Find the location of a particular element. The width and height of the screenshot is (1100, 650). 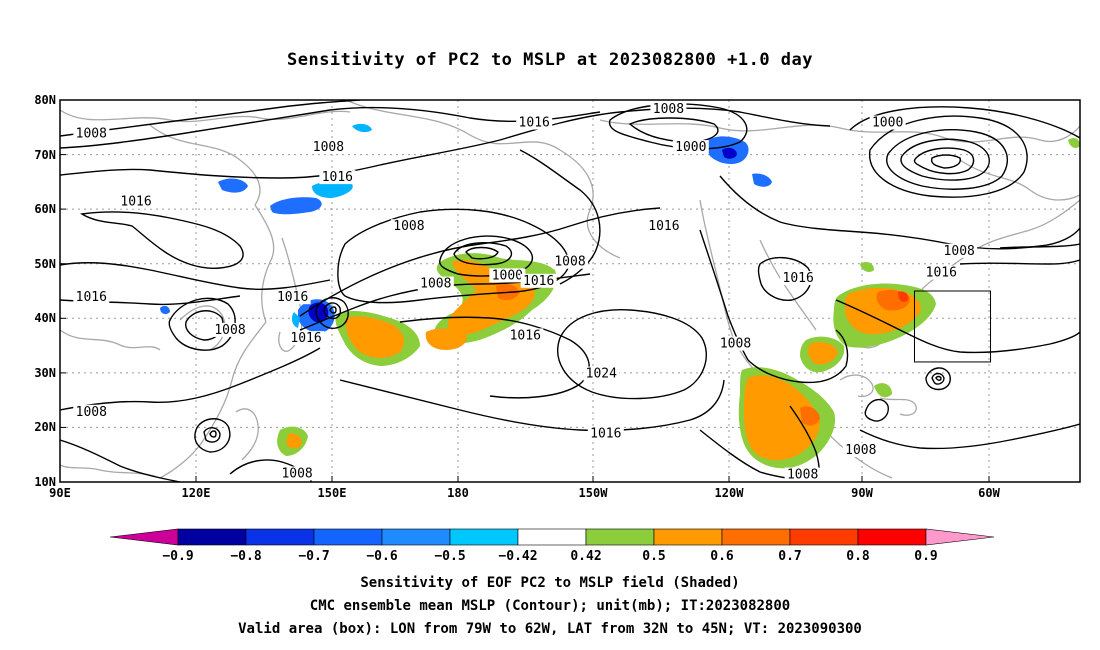

lat-label: 30N is located at coordinates (45, 373).